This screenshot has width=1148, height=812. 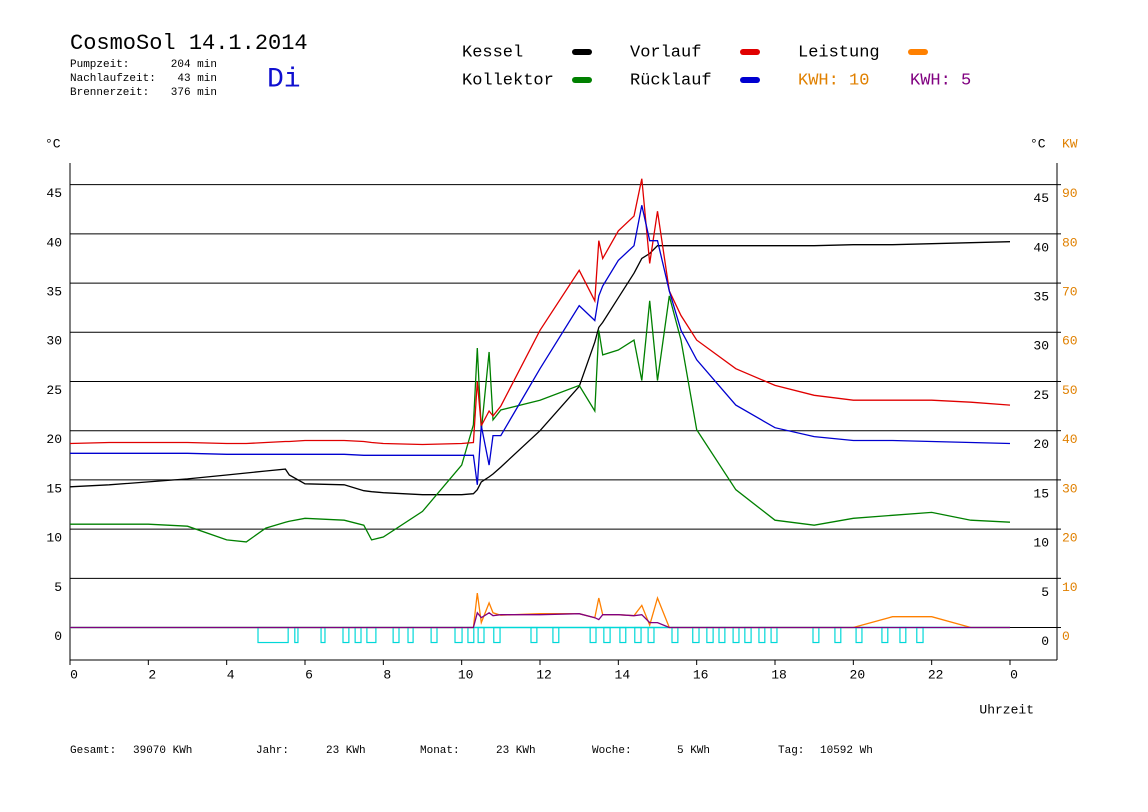 I want to click on legend-label: Vorlauf, so click(x=665, y=52).